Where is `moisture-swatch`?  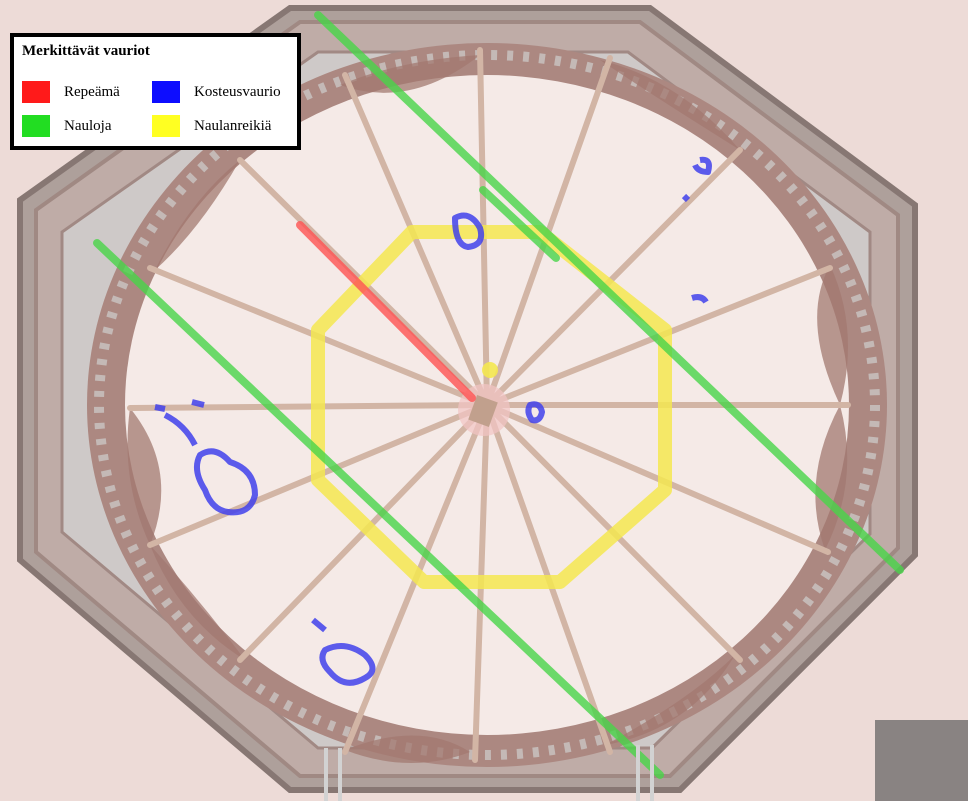
moisture-swatch is located at coordinates (166, 92).